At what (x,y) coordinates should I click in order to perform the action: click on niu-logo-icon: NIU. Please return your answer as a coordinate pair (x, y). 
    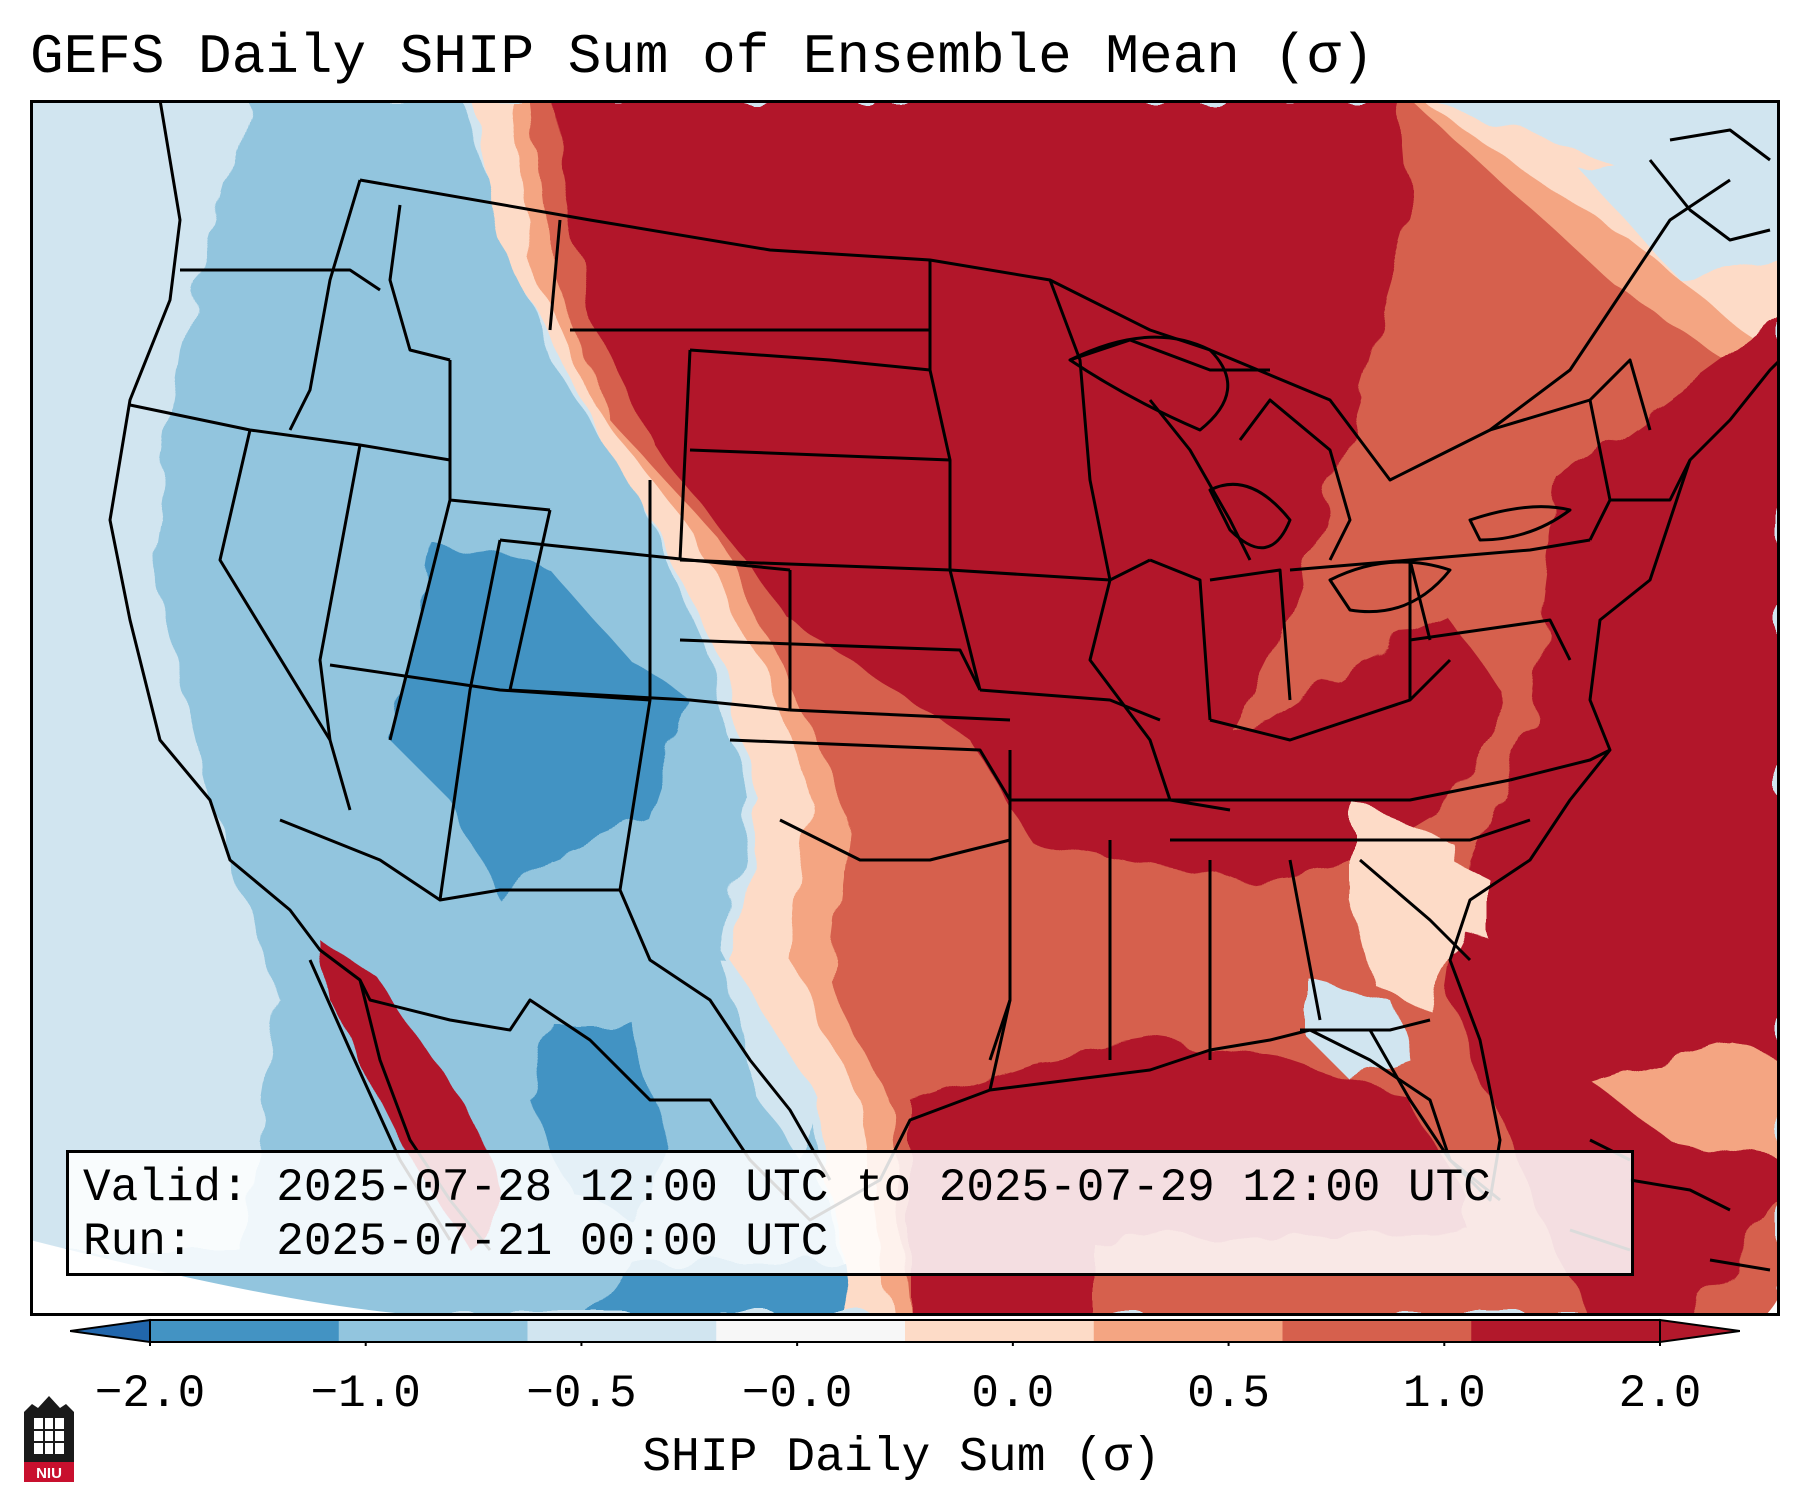
    Looking at the image, I should click on (49, 1439).